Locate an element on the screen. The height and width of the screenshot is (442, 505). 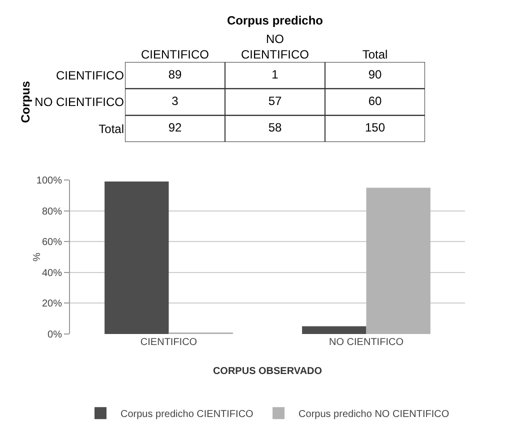
y-axis-title: % is located at coordinates (37, 257).